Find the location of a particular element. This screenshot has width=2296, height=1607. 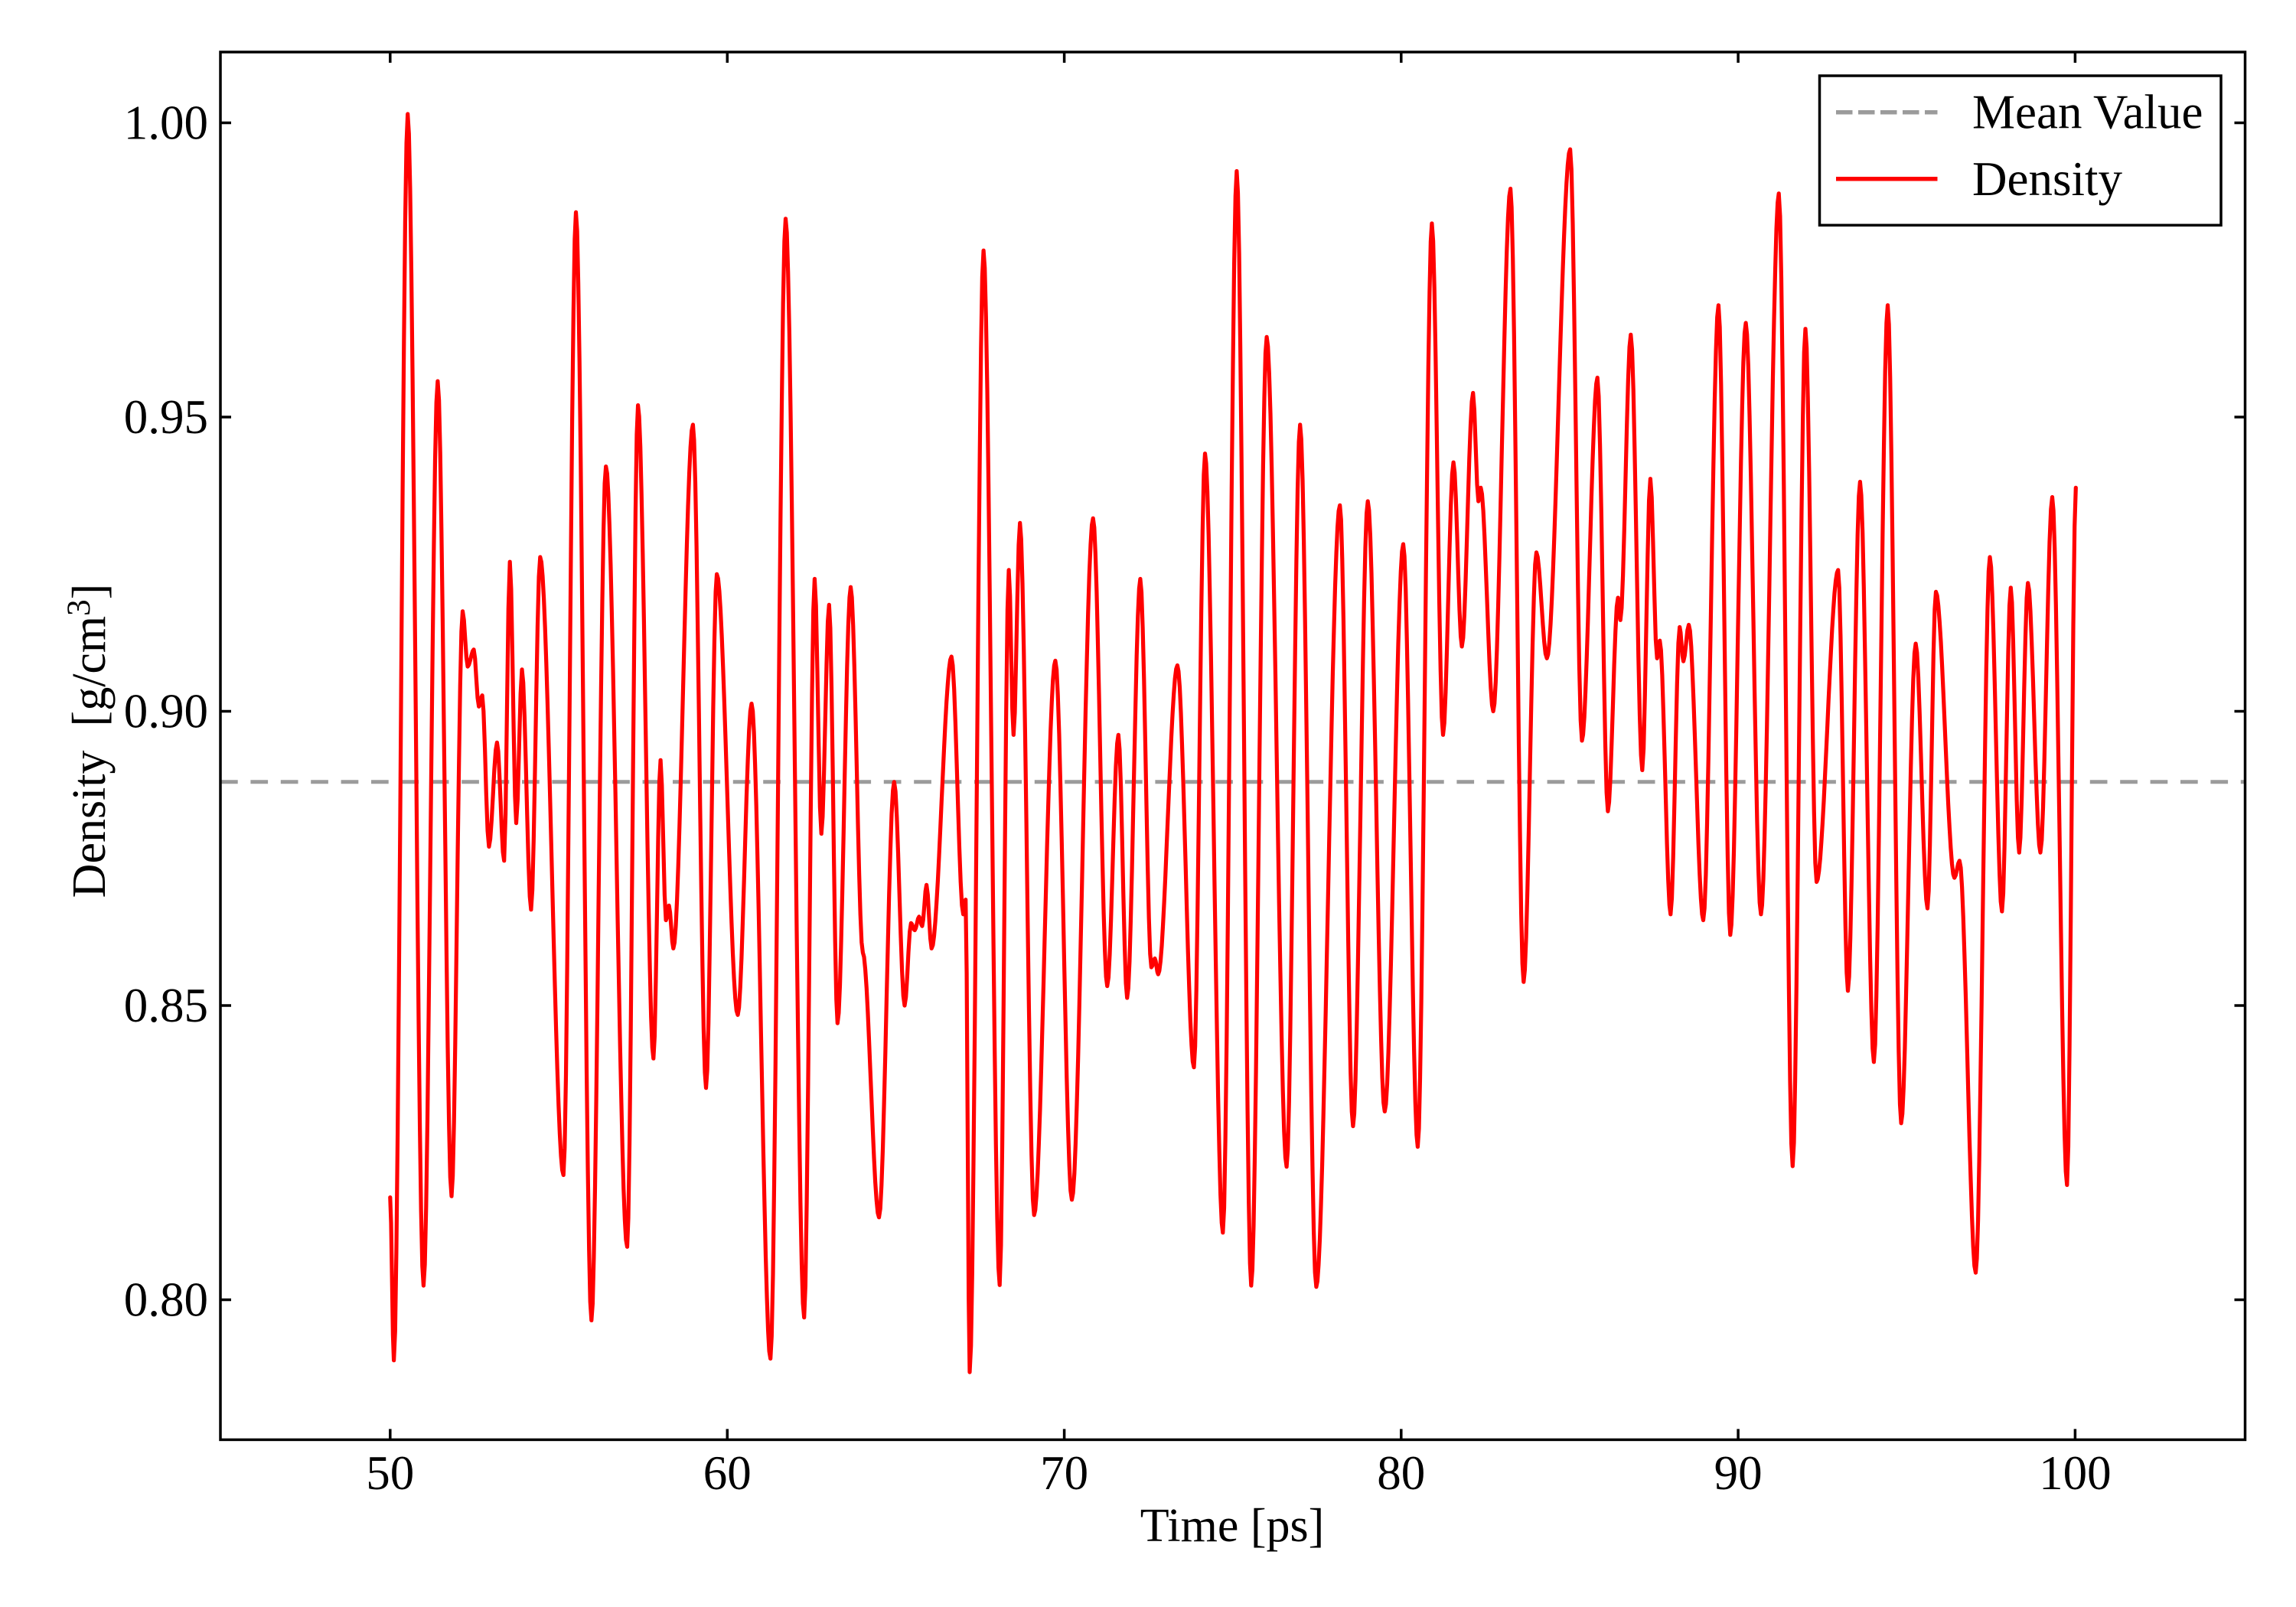

svg-text: Density [g/cm3] is located at coordinates (88, 741).